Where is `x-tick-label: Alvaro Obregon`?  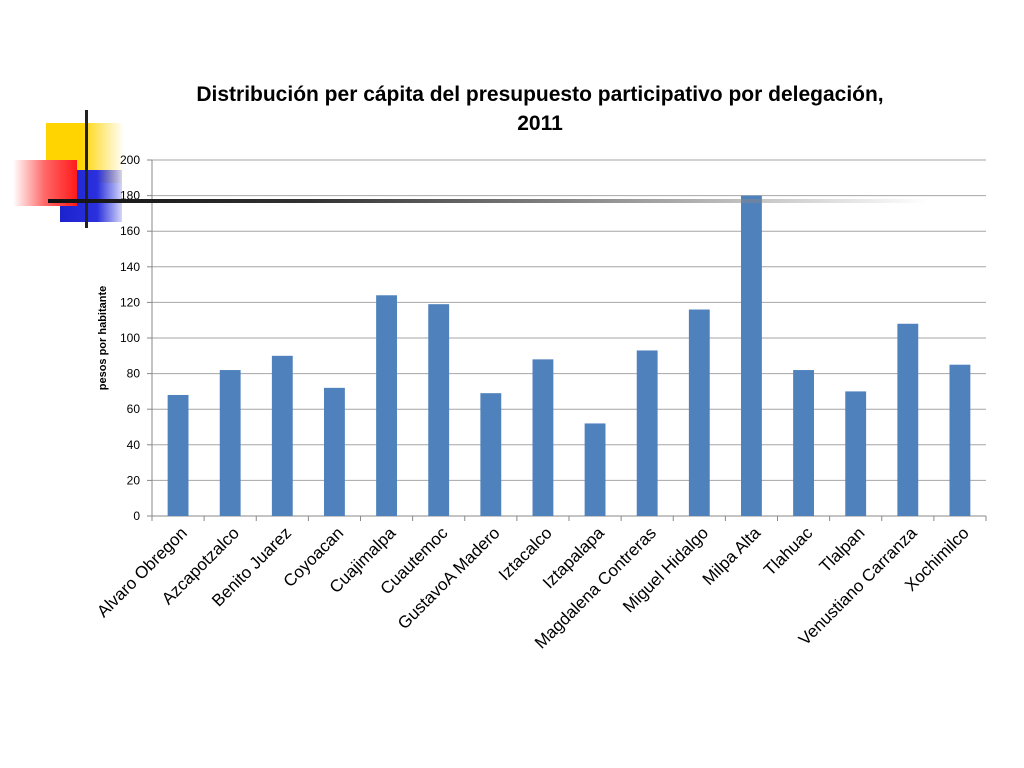
x-tick-label: Alvaro Obregon is located at coordinates (142, 572).